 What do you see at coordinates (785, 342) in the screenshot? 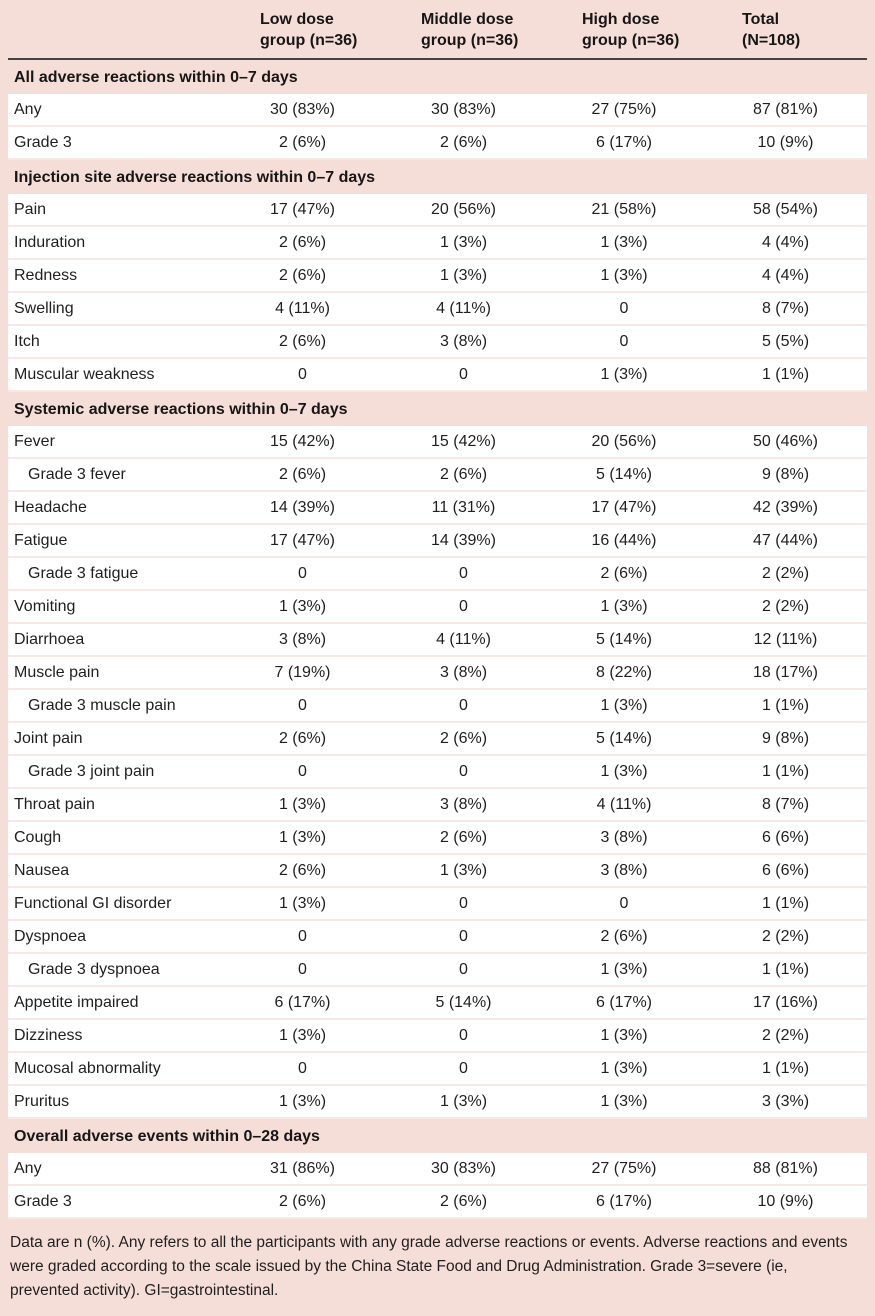
I see `cell-value: 5 (5%)` at bounding box center [785, 342].